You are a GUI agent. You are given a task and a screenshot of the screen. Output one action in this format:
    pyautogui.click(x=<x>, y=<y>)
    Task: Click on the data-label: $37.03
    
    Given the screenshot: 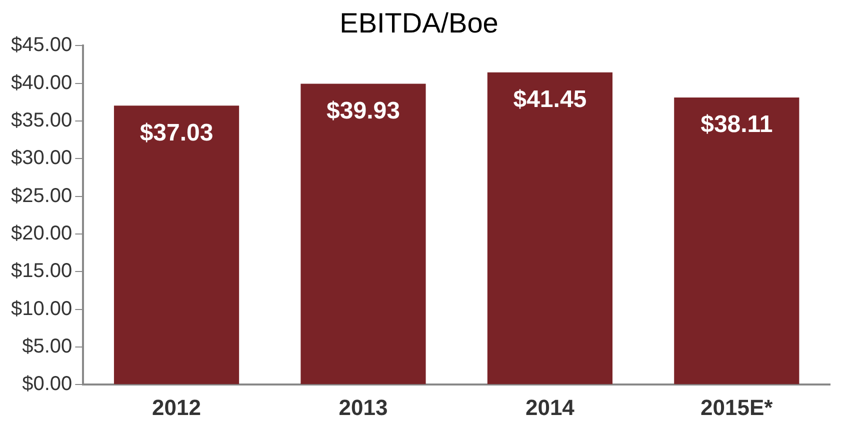 What is the action you would take?
    pyautogui.click(x=177, y=132)
    